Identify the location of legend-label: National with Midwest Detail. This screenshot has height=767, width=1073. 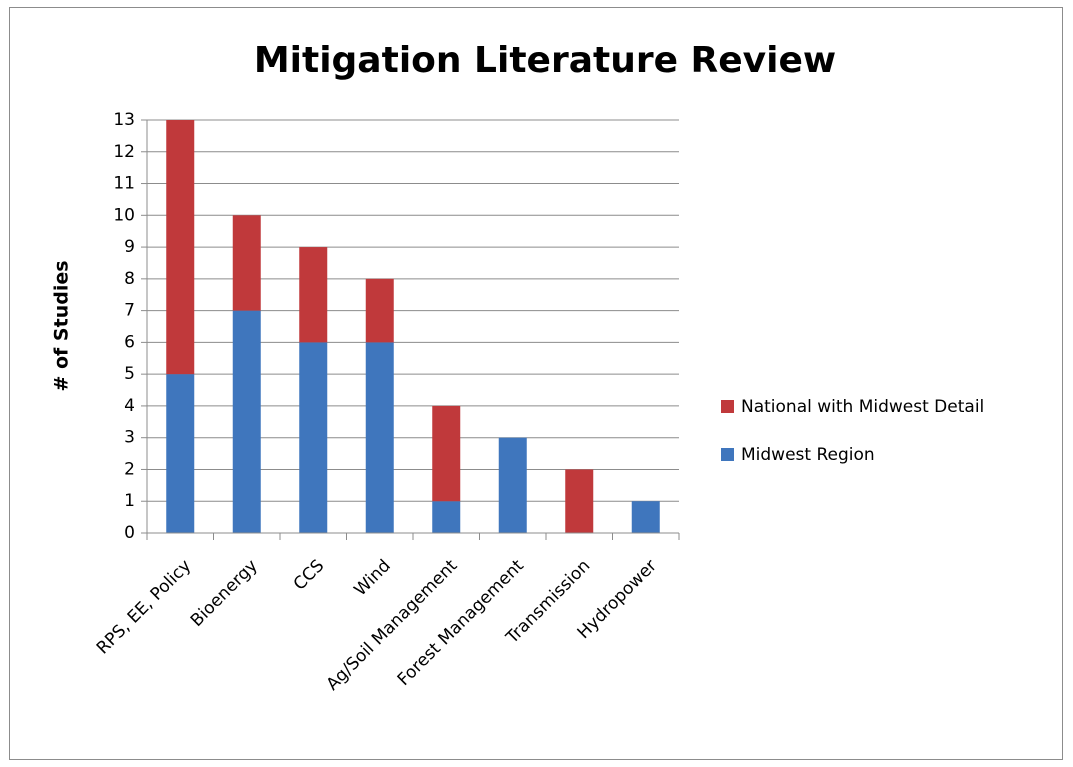
(862, 407).